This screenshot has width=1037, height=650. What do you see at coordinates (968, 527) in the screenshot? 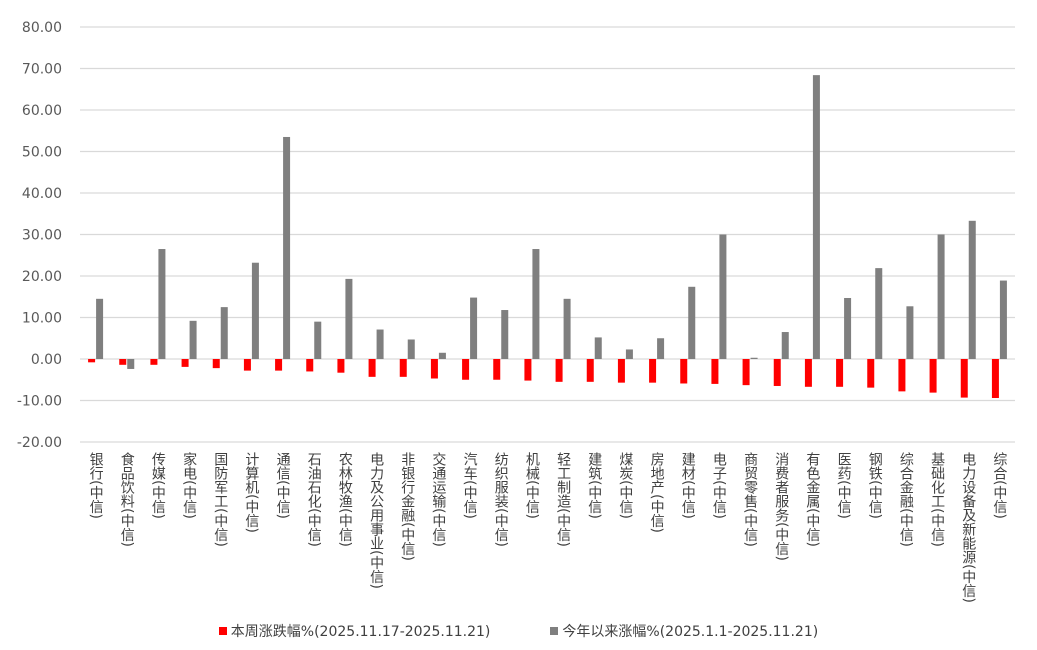
I see `x-tick-label: 电力设备及新能源(中信)` at bounding box center [968, 527].